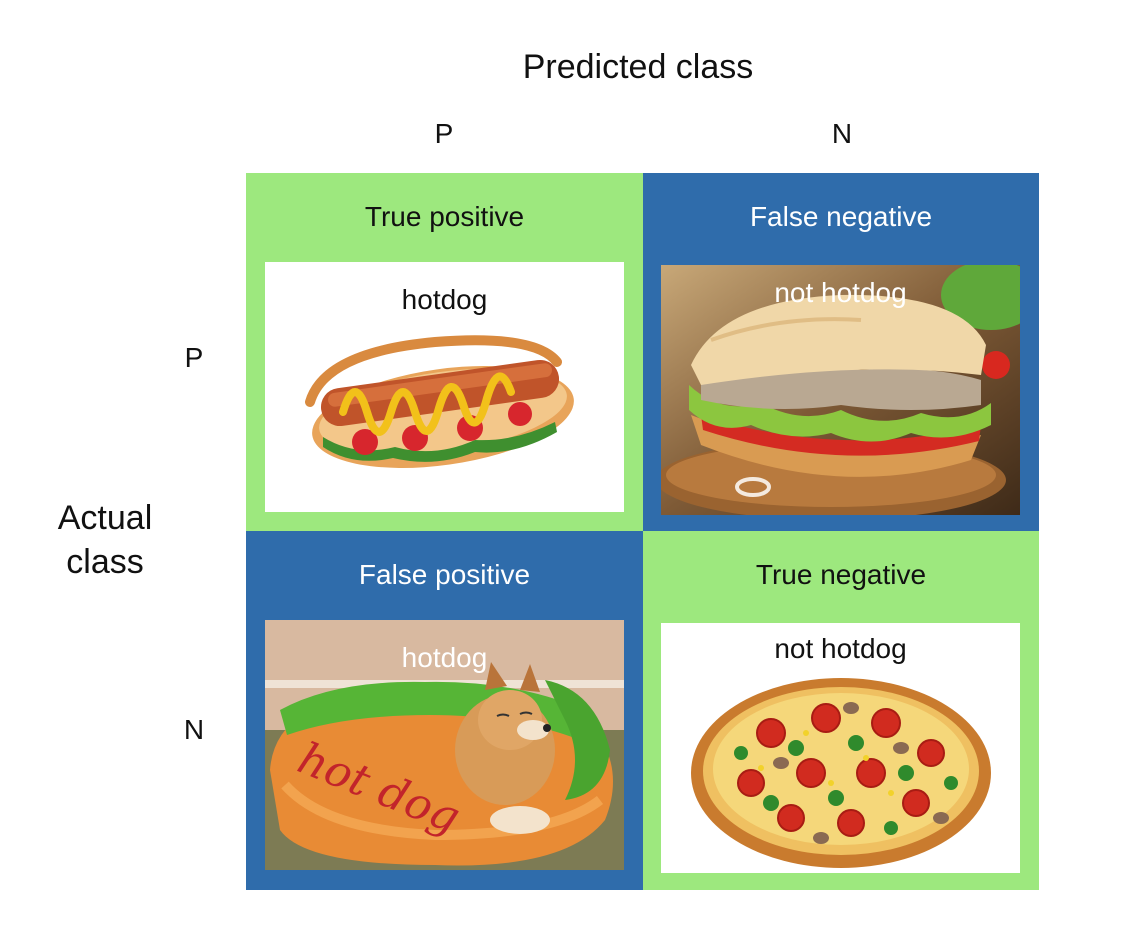 The image size is (1132, 944). I want to click on true-negative-label: True negative, so click(841, 574).